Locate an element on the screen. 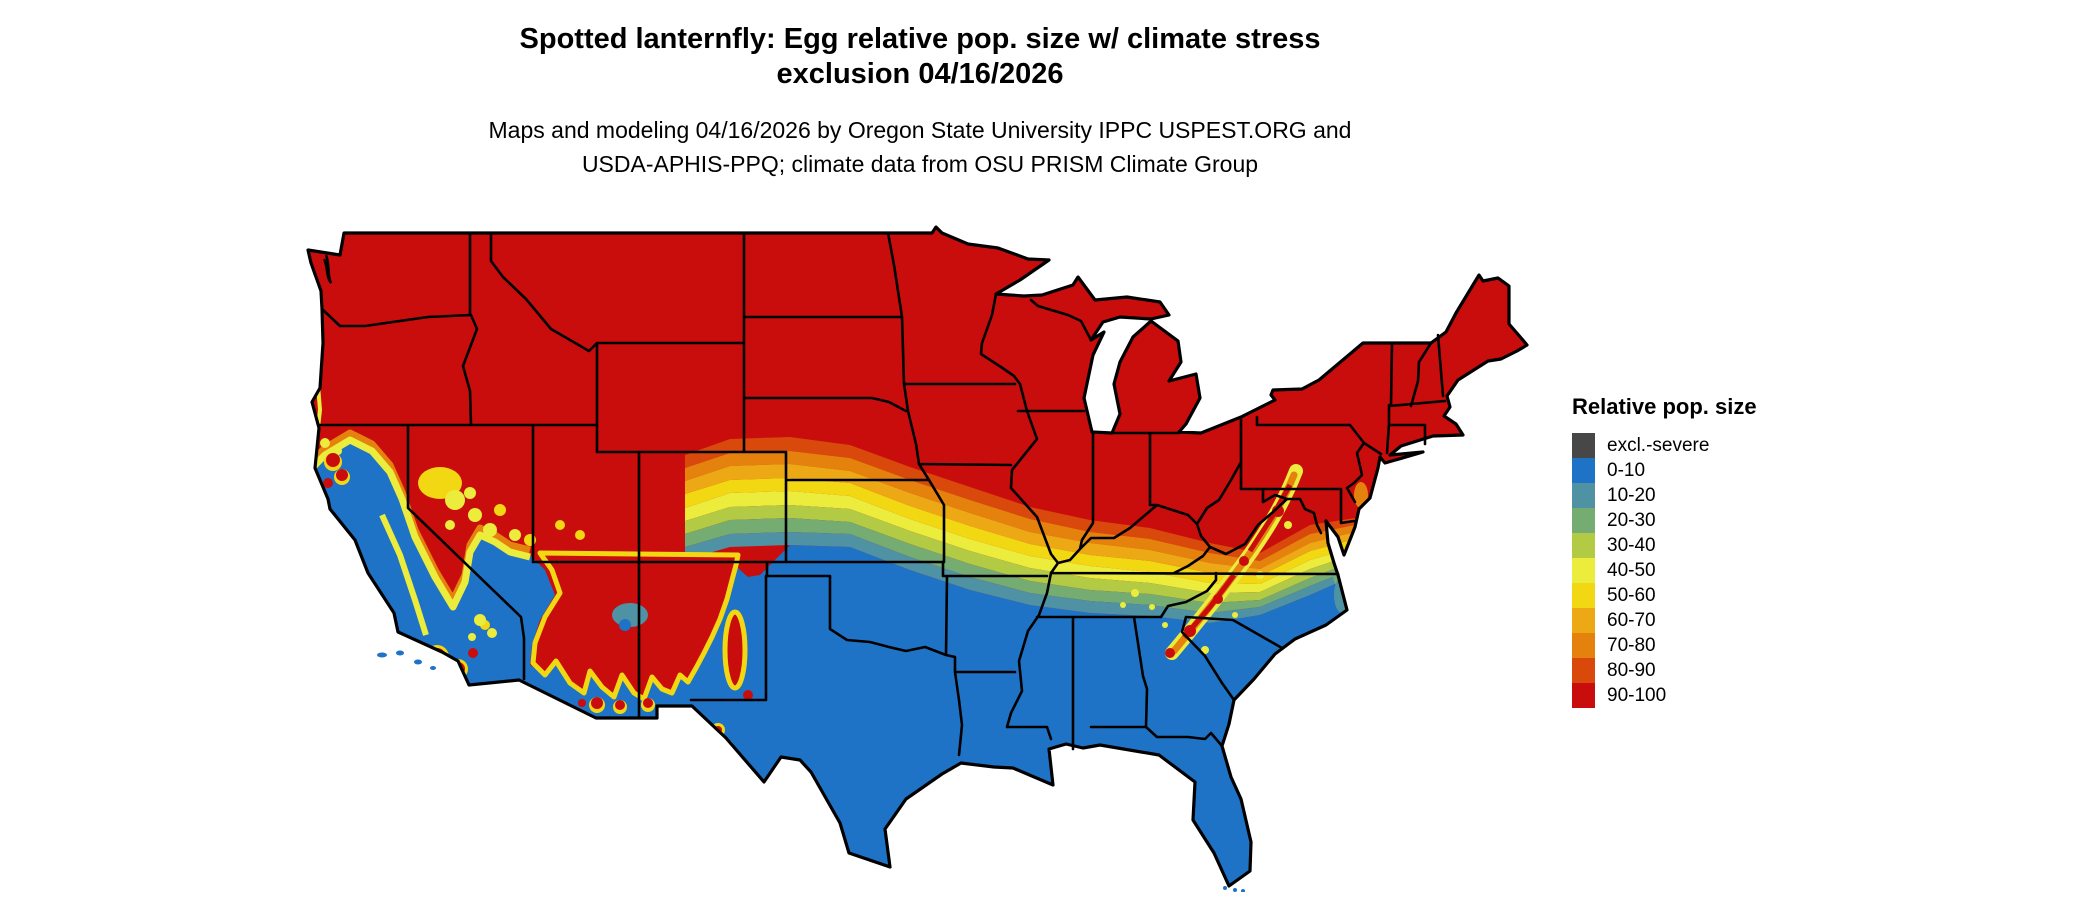 The image size is (2100, 897). legend-item: 20-30 is located at coordinates (1664, 520).